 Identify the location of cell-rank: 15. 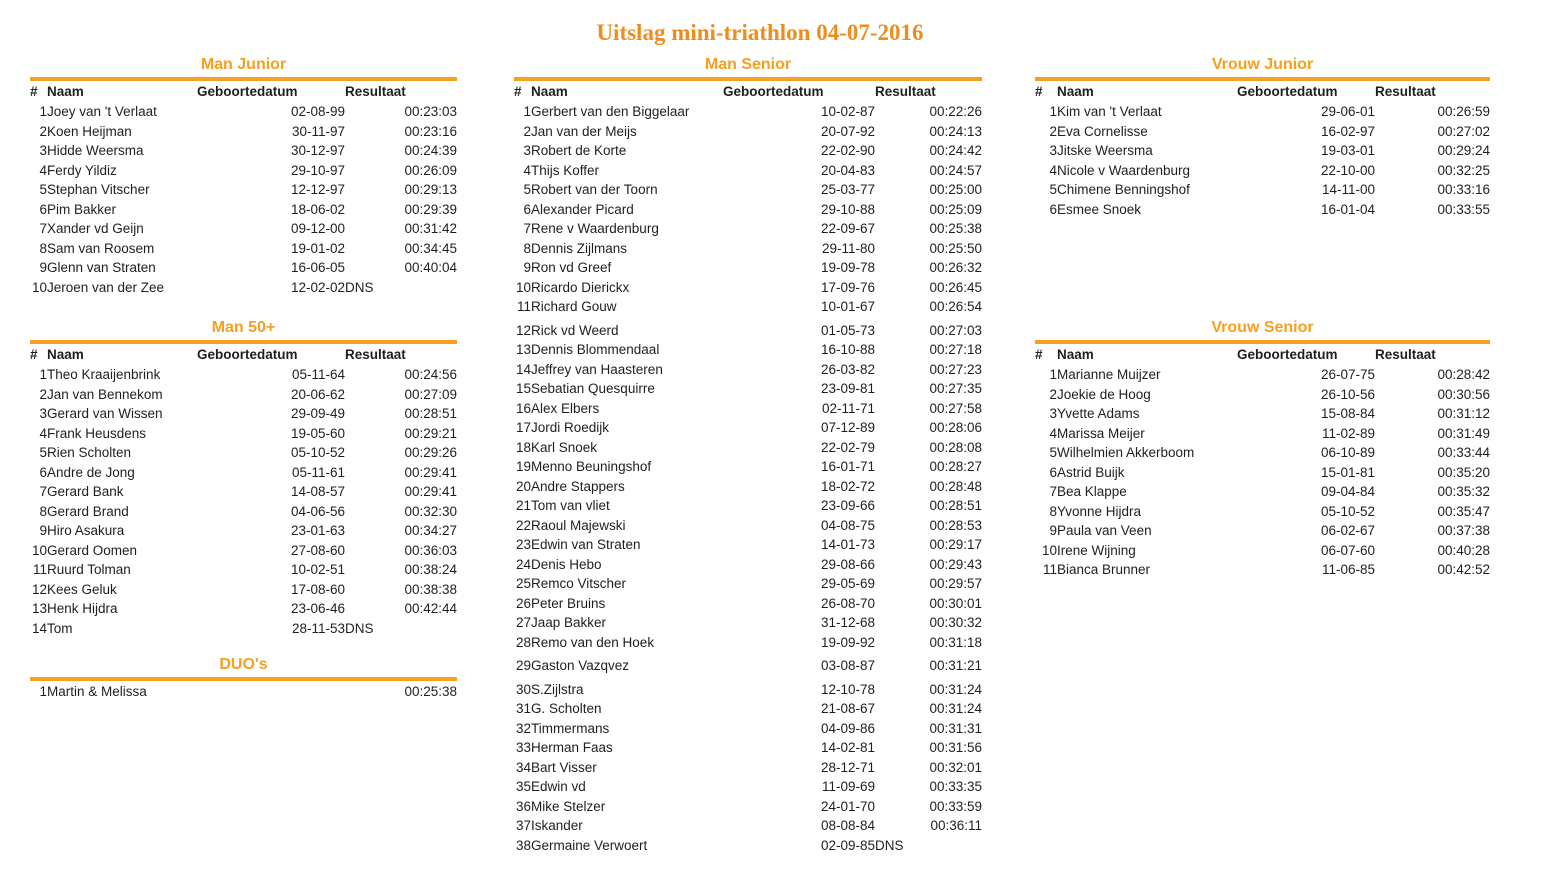
(523, 388).